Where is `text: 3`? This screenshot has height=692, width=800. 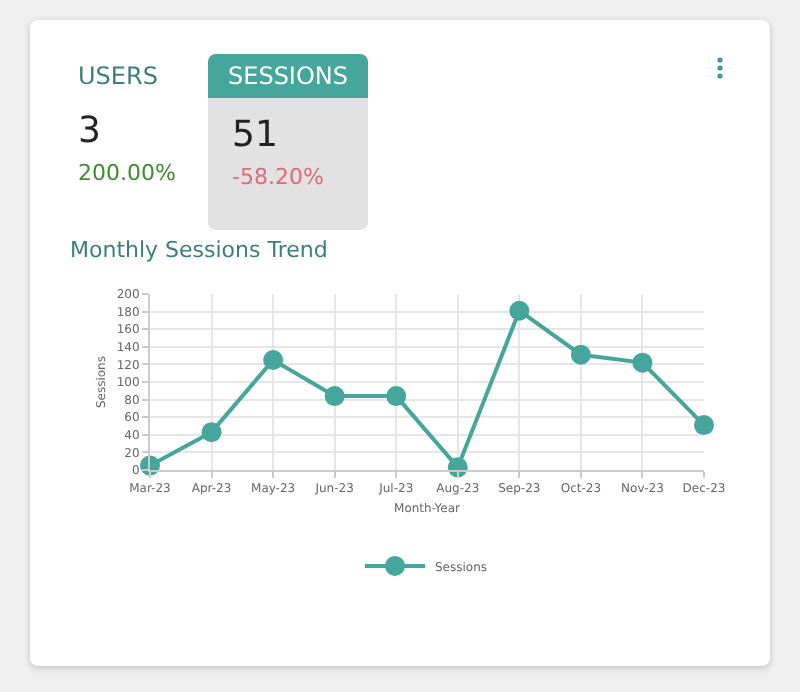 text: 3 is located at coordinates (89, 130).